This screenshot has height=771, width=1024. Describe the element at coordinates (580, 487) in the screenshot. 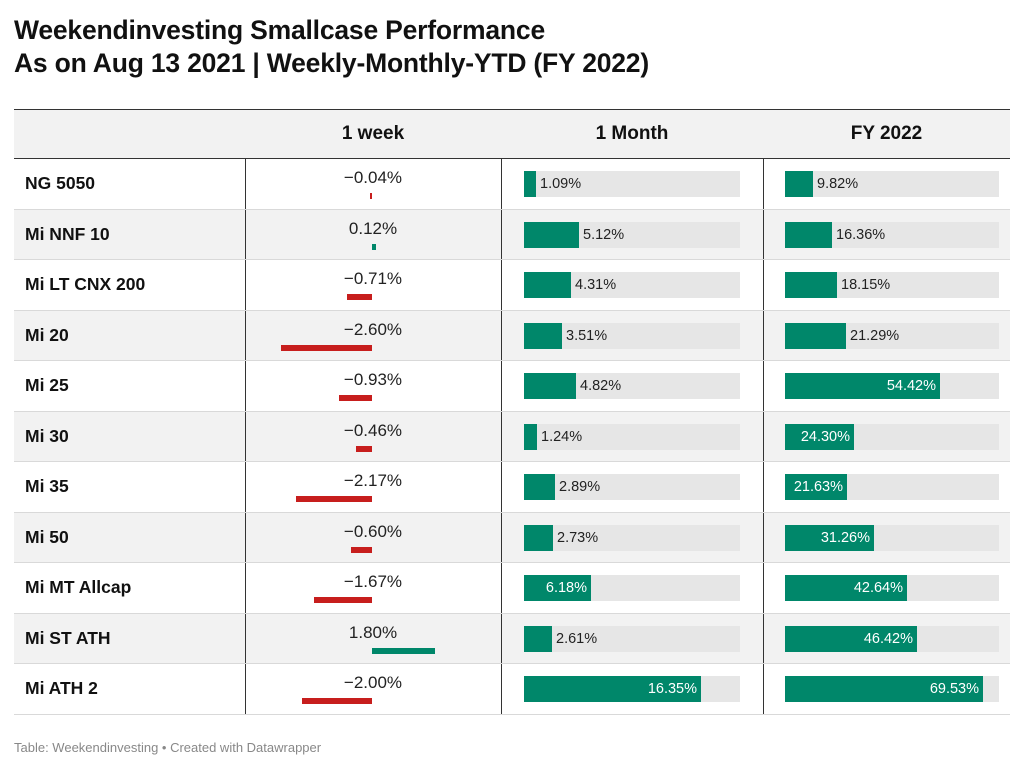

I see `month-value-label: 2.89%` at that location.